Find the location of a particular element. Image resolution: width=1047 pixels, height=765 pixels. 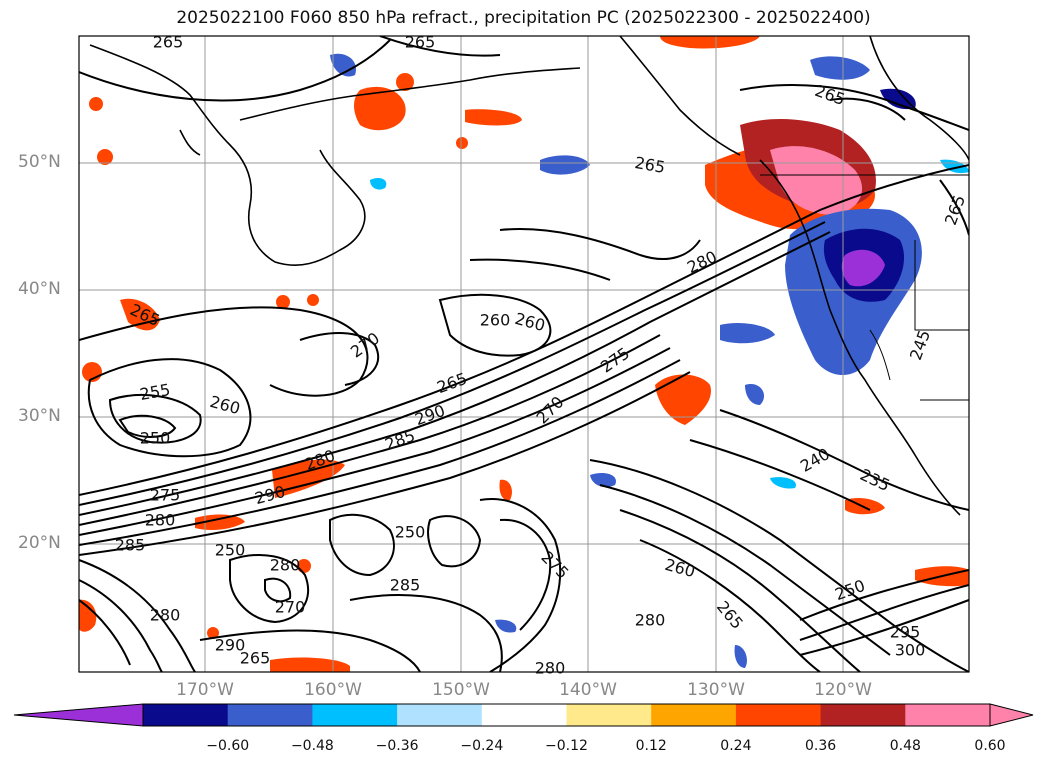

lat-label-40n: 40°N is located at coordinates (39, 289).